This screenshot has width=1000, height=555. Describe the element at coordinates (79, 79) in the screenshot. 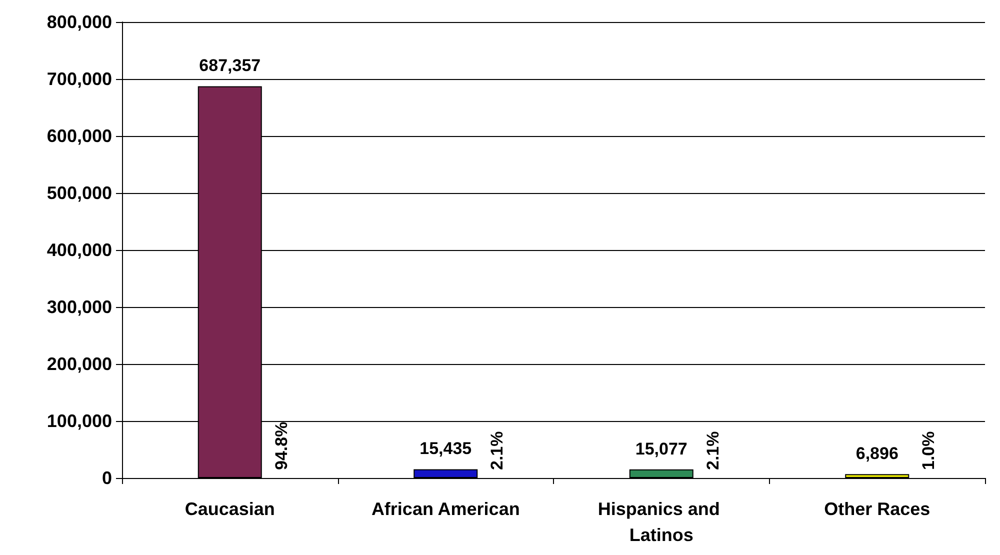

I see `y-tick-label: 700,000` at that location.